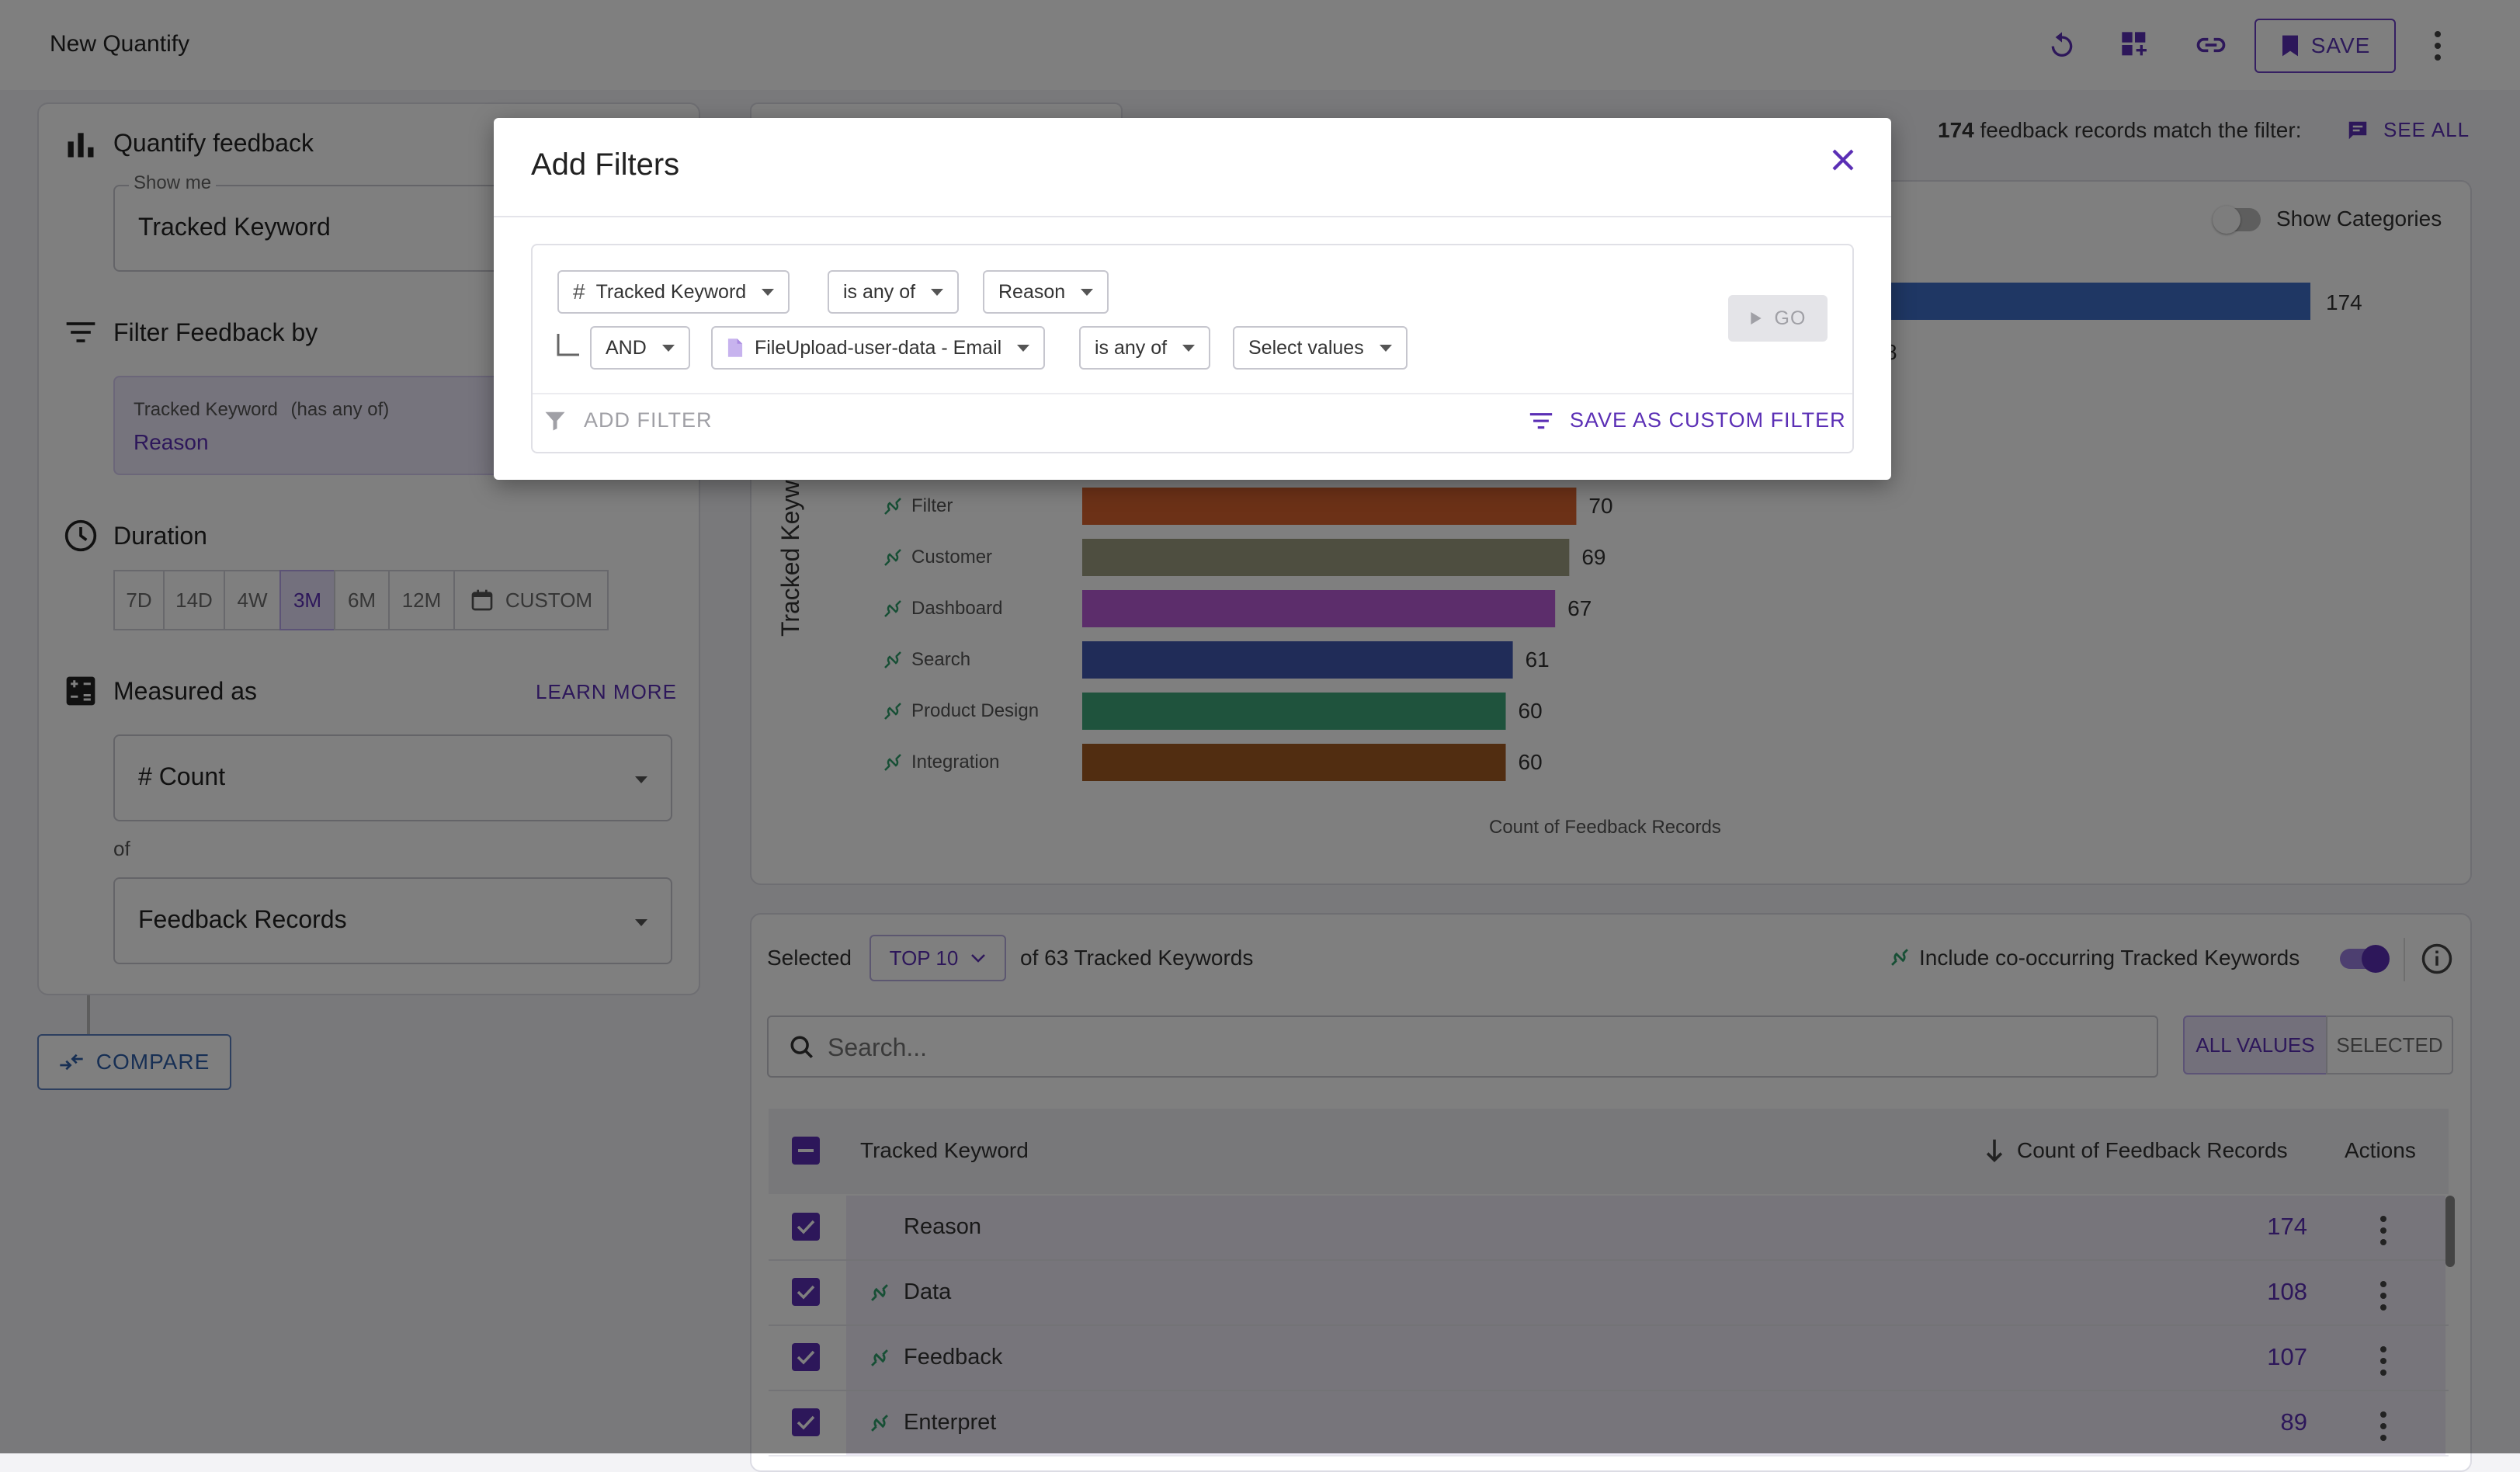  What do you see at coordinates (626, 347) in the screenshot?
I see `logic-operator-value: AND` at bounding box center [626, 347].